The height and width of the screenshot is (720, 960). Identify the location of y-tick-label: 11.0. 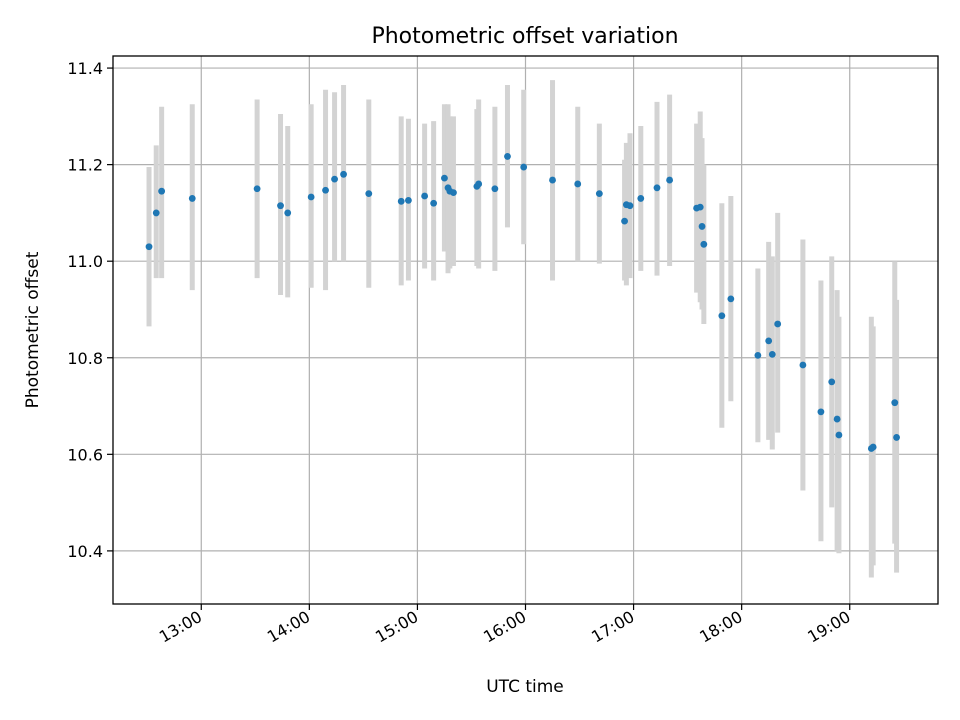
(85, 261).